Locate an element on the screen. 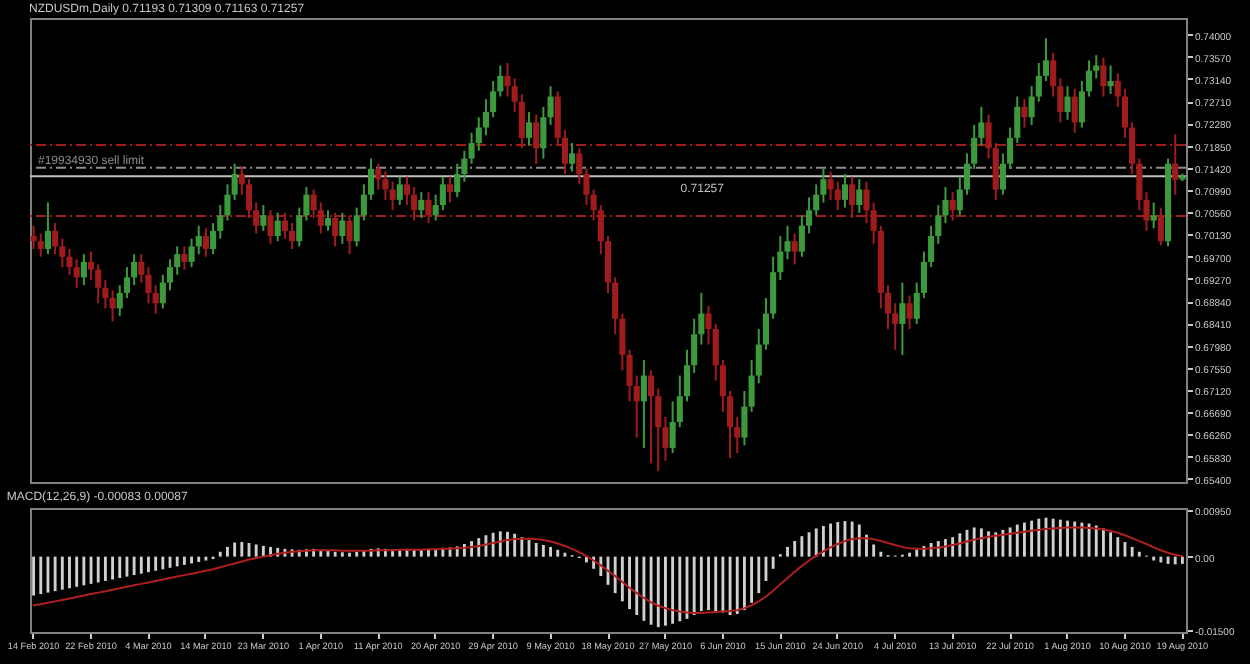 The width and height of the screenshot is (1250, 664). line-series is located at coordinates (608, 570).